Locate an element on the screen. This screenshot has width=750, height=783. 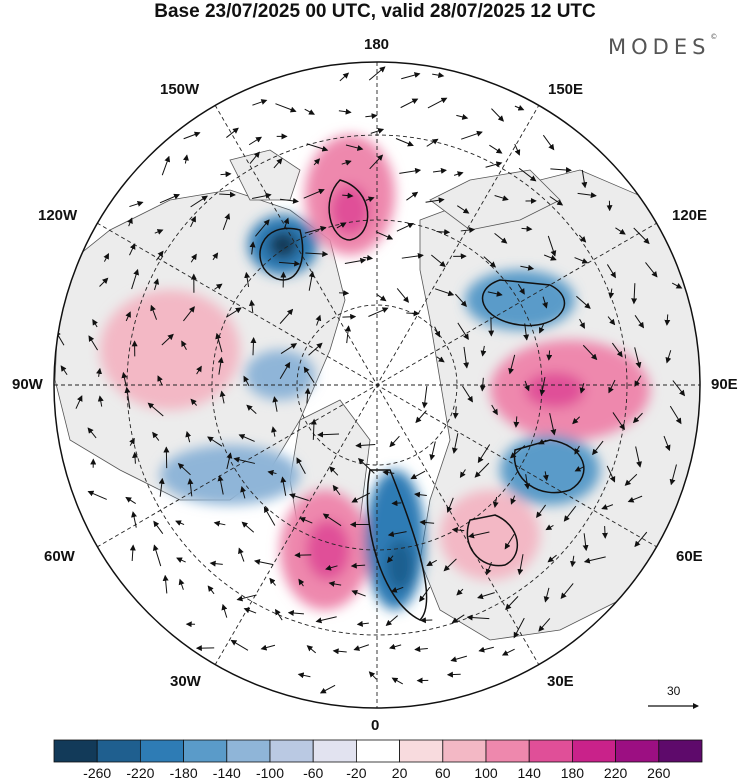
colorbar-tick-label: 100 is located at coordinates (486, 773).